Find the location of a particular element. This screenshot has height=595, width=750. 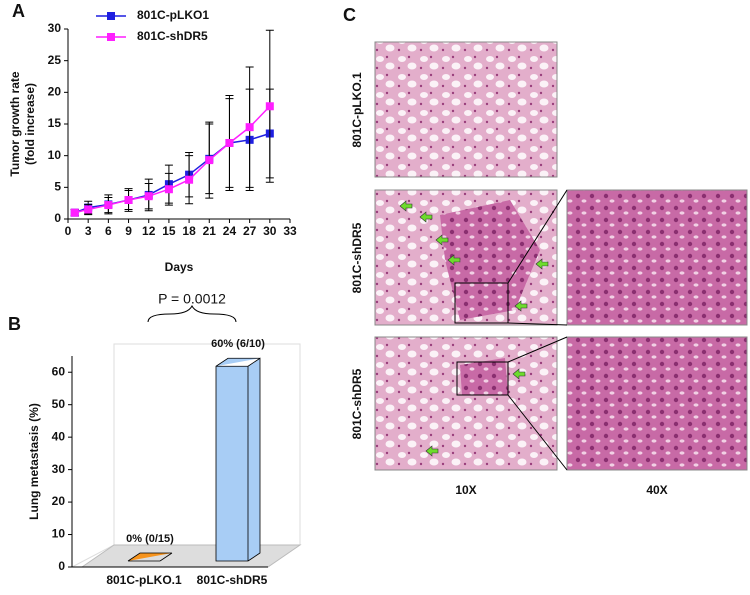

y-tick-label: 50 is located at coordinates (59, 404).